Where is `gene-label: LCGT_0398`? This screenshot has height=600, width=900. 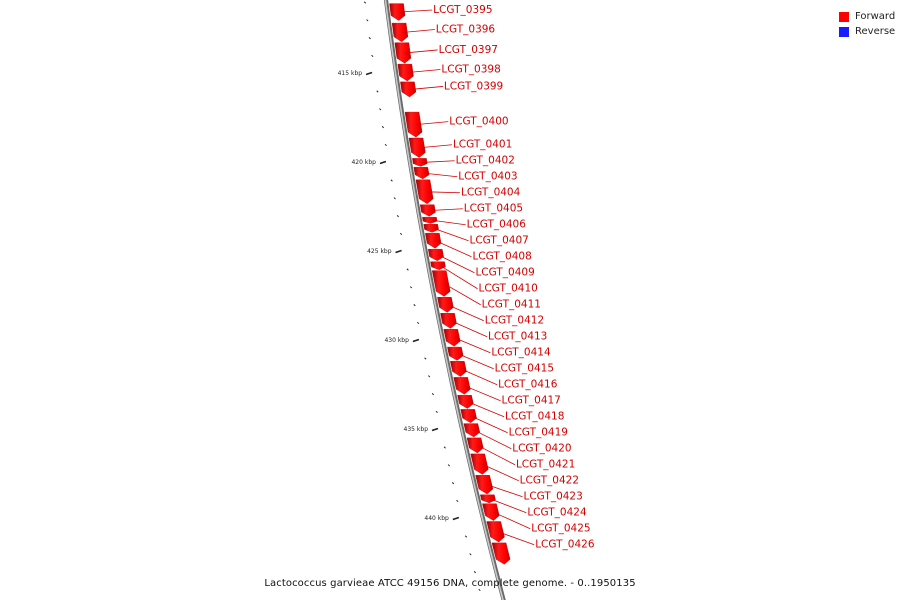 gene-label: LCGT_0398 is located at coordinates (470, 70).